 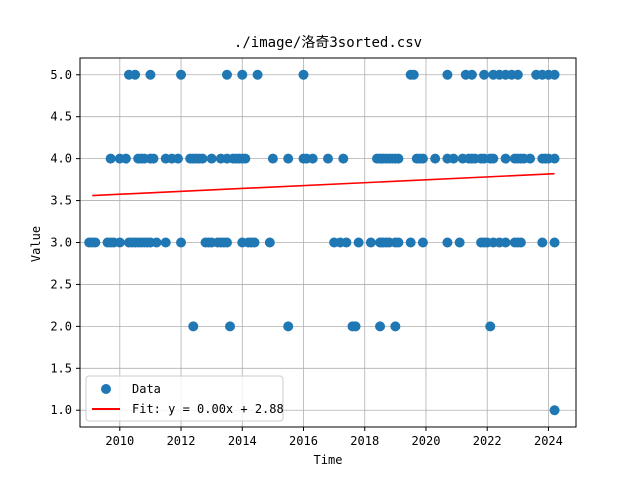 I want to click on y-tick-label: 1.5, so click(x=61, y=368).